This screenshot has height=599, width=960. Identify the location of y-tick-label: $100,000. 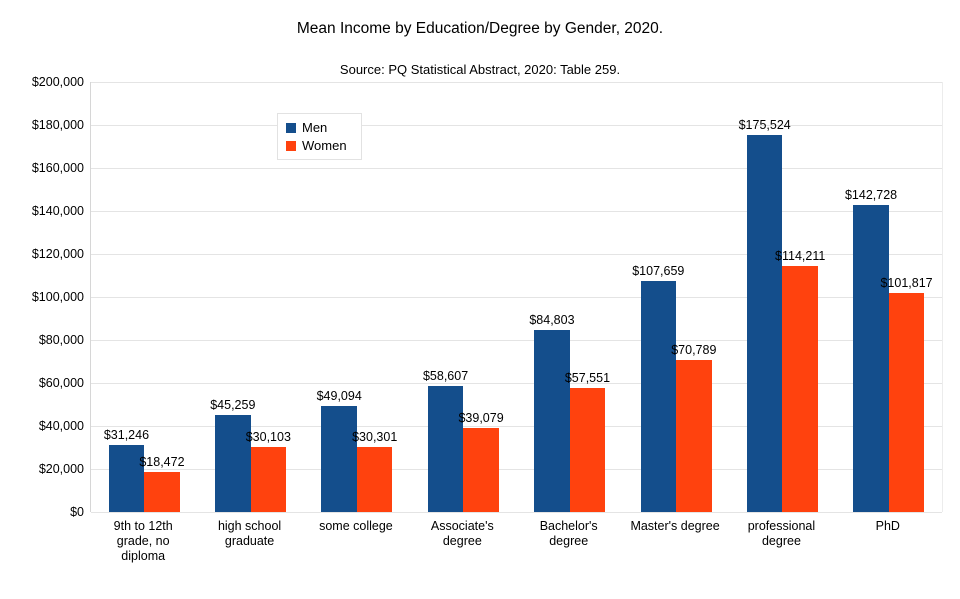
(57, 297).